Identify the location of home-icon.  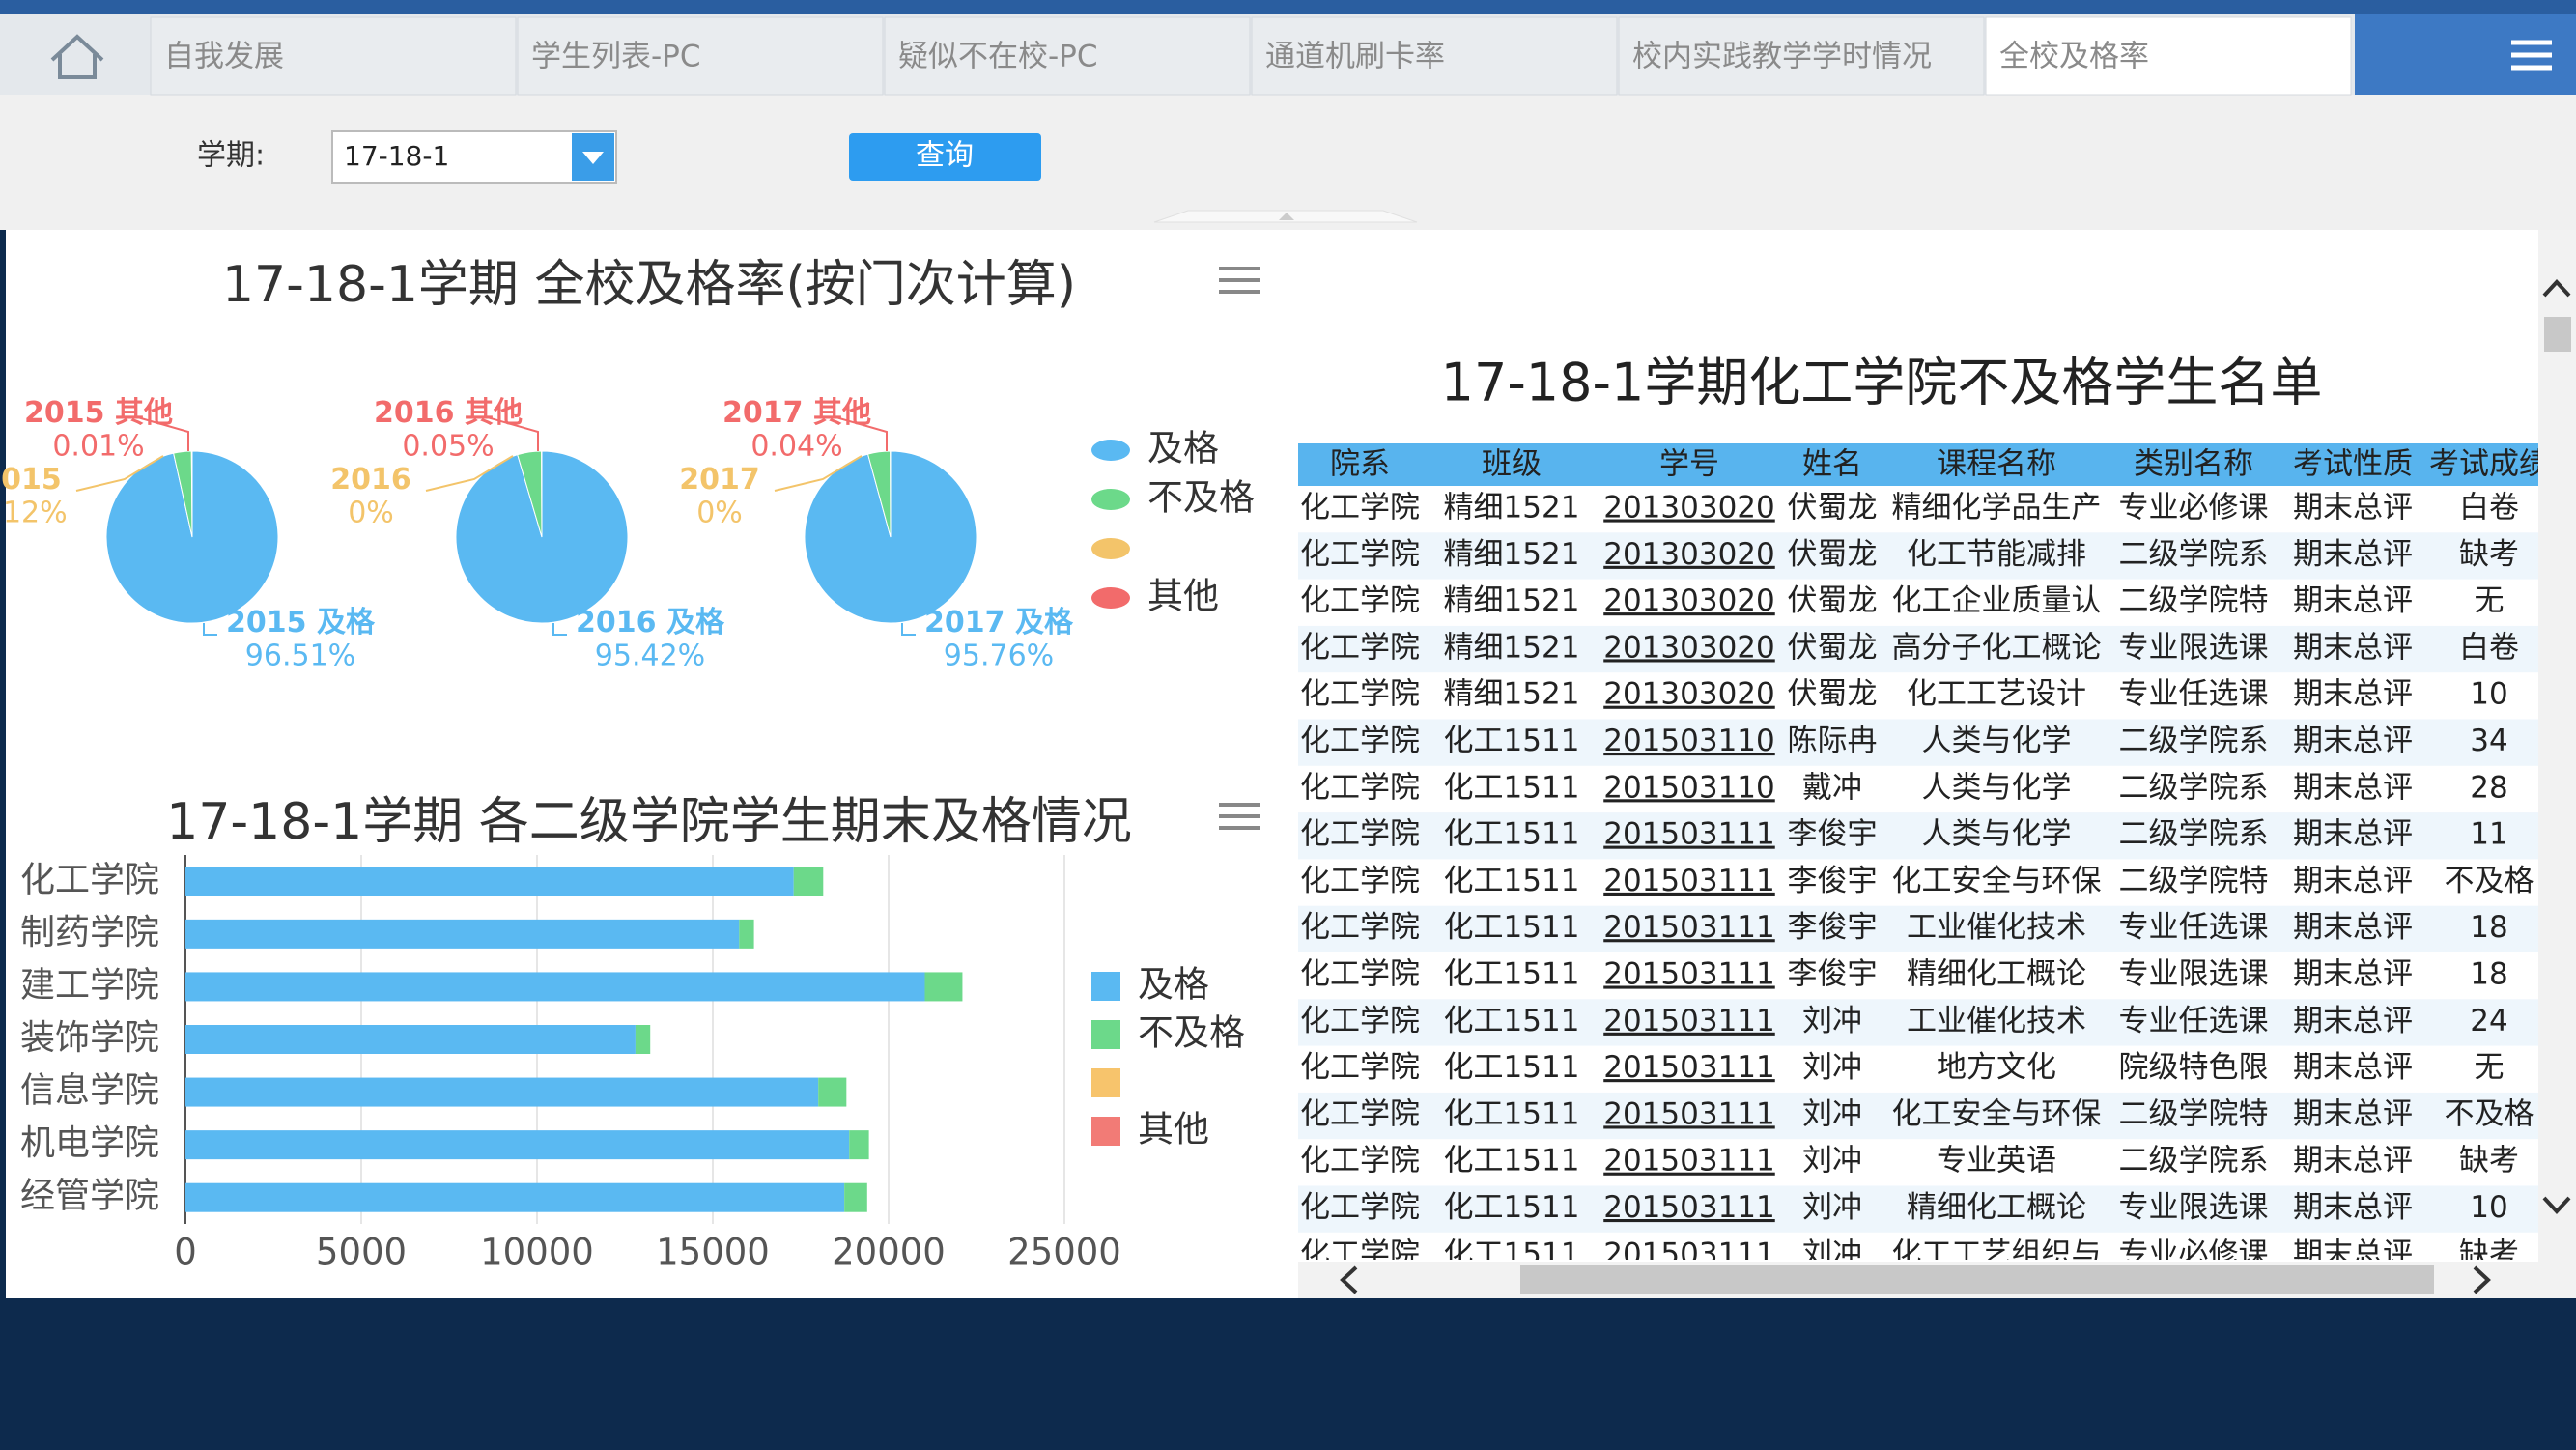
(77, 57).